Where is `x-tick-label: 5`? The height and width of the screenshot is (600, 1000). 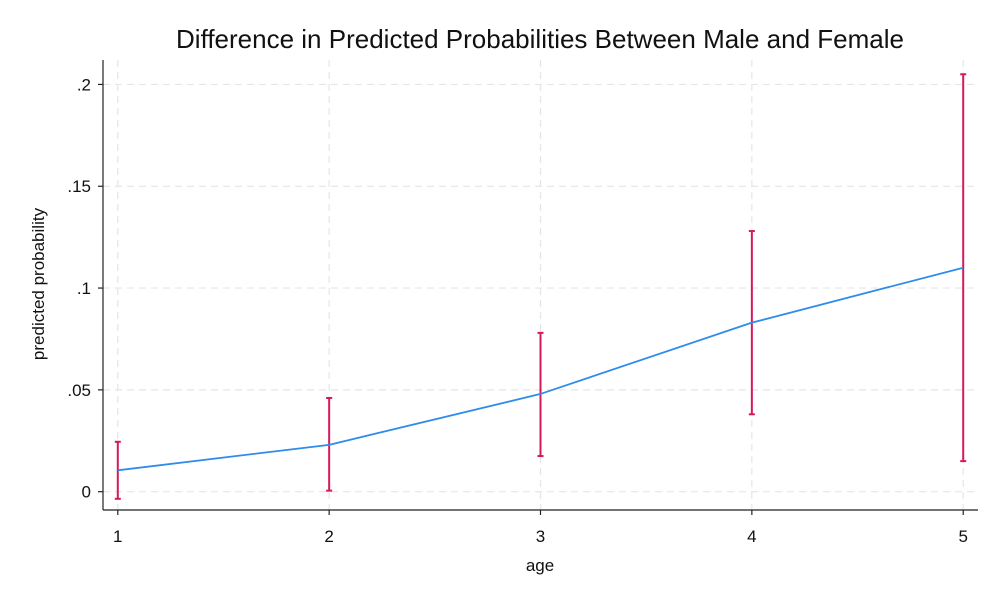 x-tick-label: 5 is located at coordinates (962, 536).